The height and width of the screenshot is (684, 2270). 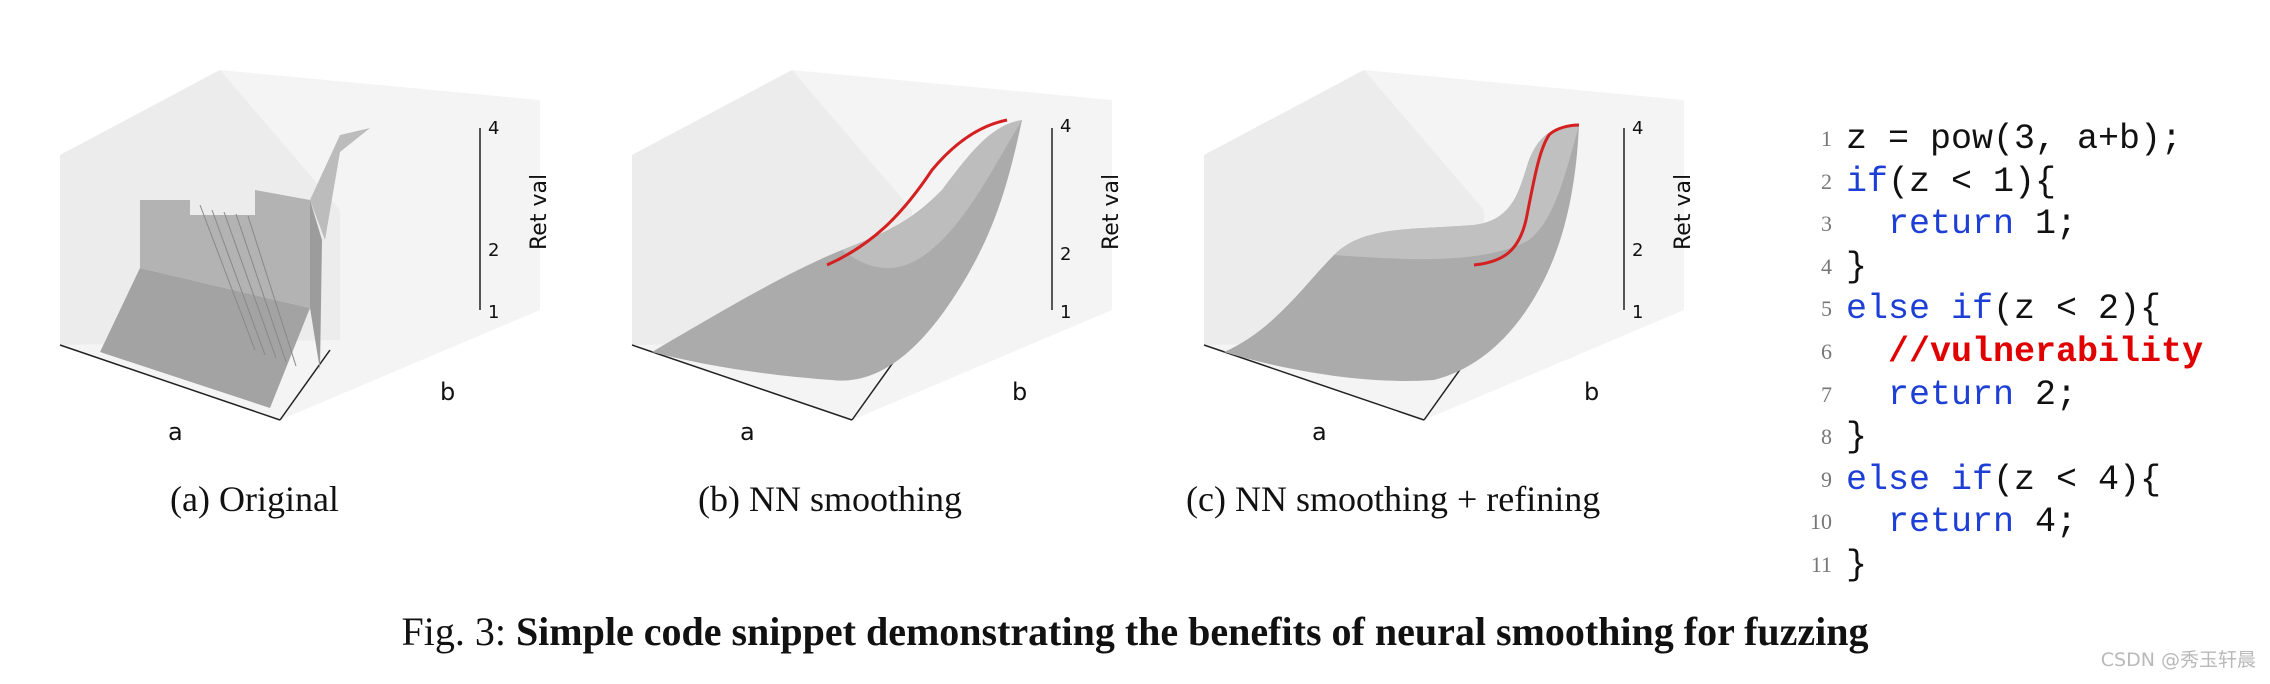 I want to click on surface-plot-nn-smoothing: 4 2 1 Ret val a b, so click(x=877, y=258).